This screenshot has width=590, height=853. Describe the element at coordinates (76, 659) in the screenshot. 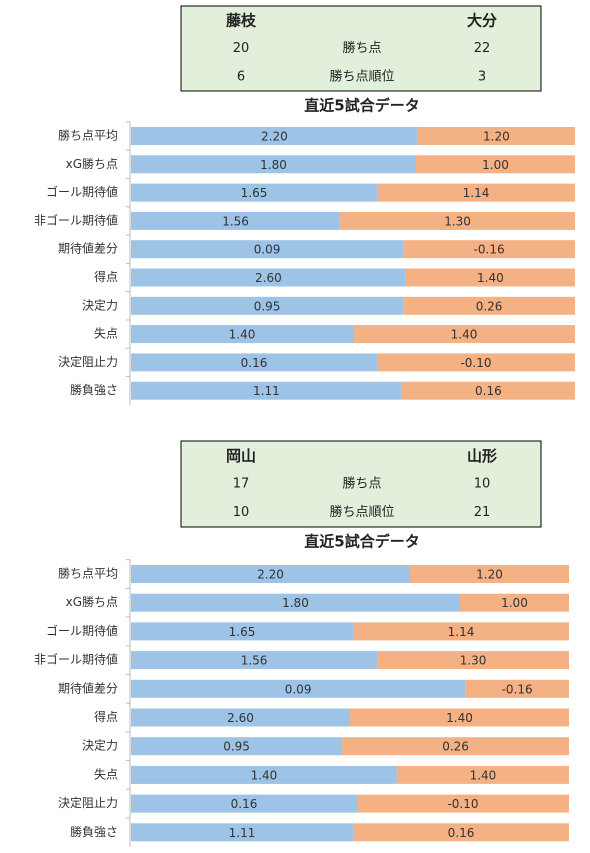

I see `category-label: 非ゴール期待値` at that location.